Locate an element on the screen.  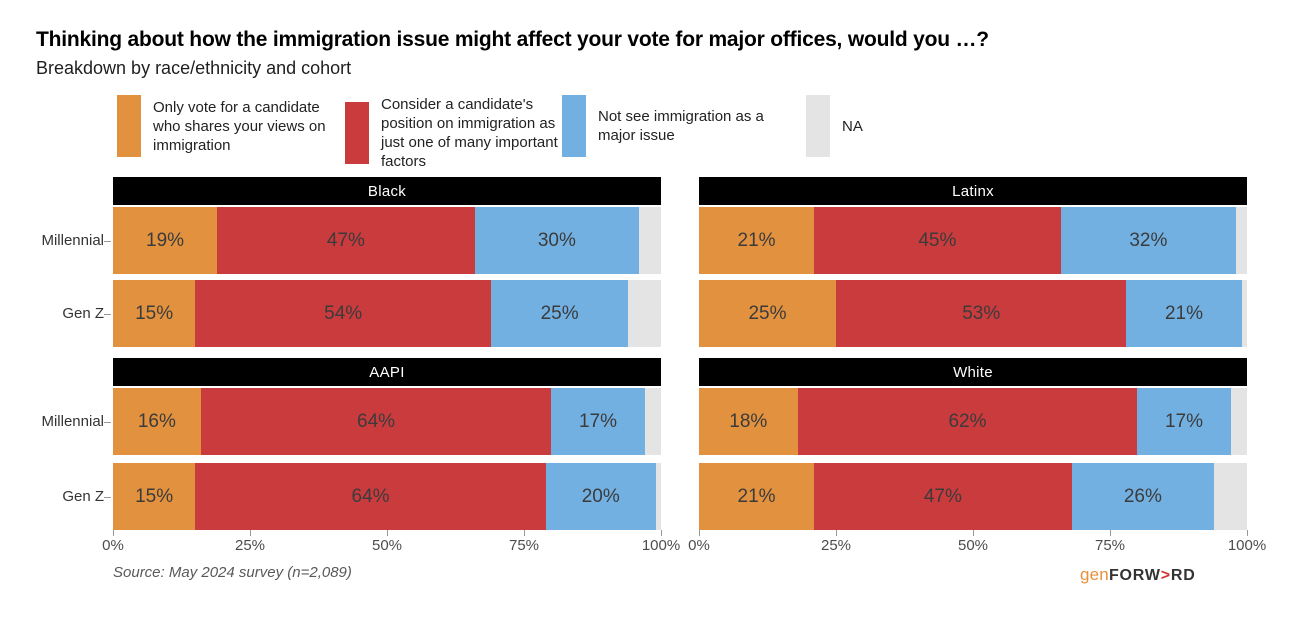
logo-rd-text: RD is located at coordinates (1183, 575).